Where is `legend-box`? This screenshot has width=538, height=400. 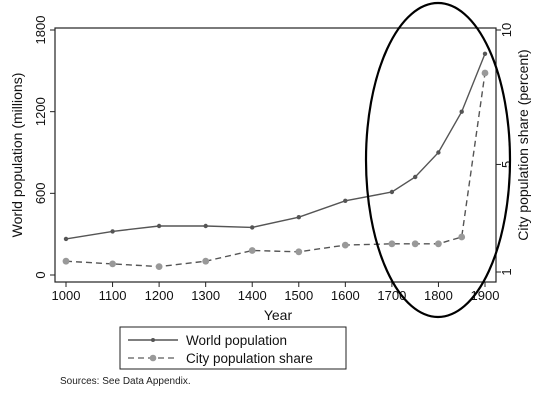
legend-box is located at coordinates (233, 348).